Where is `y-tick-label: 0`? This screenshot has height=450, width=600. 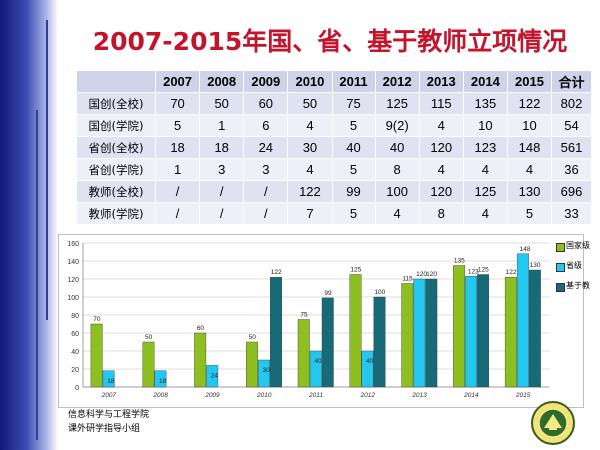
y-tick-label: 0 is located at coordinates (77, 388).